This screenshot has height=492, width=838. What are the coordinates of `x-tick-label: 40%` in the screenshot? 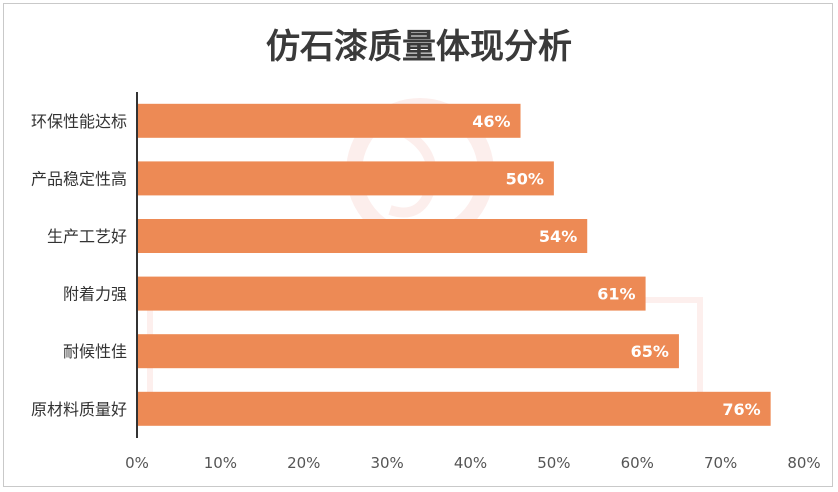 It's located at (470, 463).